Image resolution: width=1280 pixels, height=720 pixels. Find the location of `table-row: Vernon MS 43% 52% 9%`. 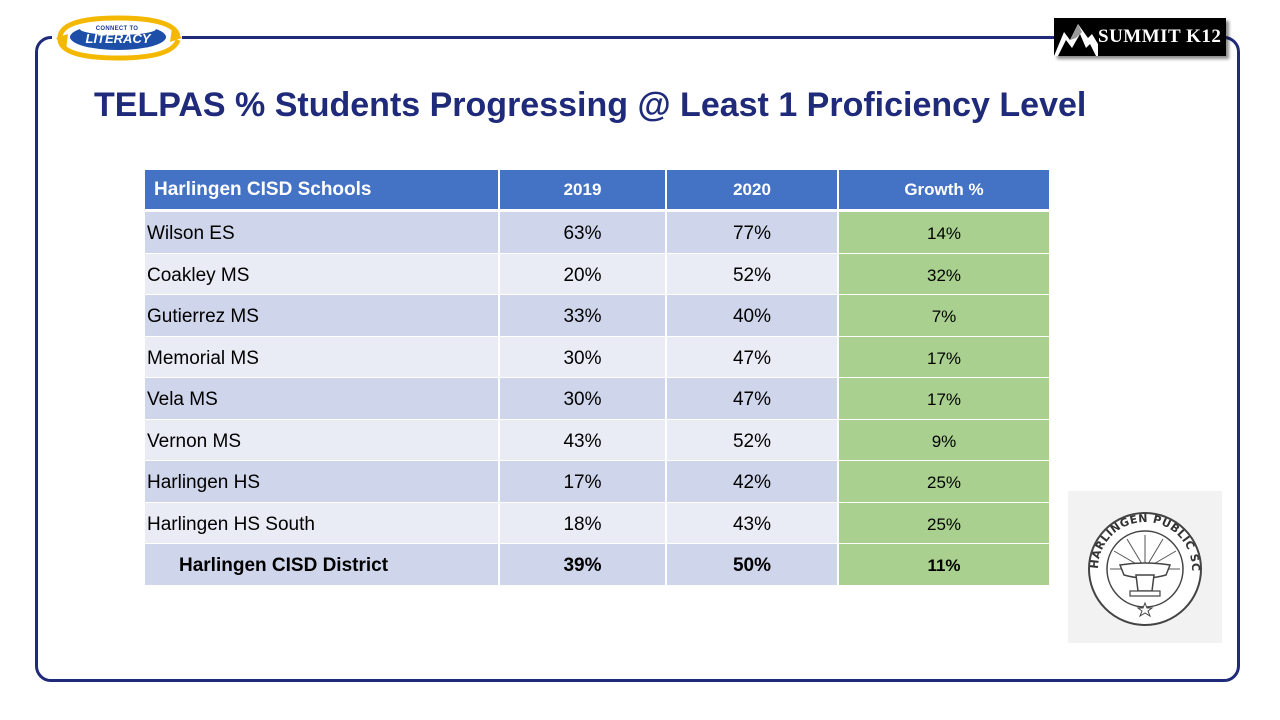

table-row: Vernon MS 43% 52% 9% is located at coordinates (598, 440).